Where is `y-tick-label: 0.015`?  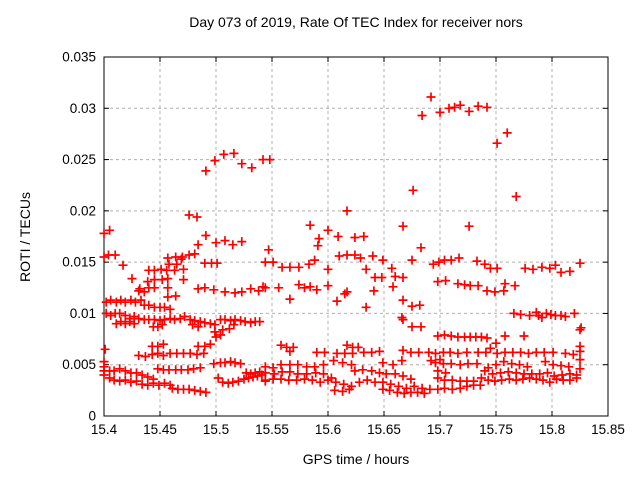
y-tick-label: 0.015 is located at coordinates (79, 262).